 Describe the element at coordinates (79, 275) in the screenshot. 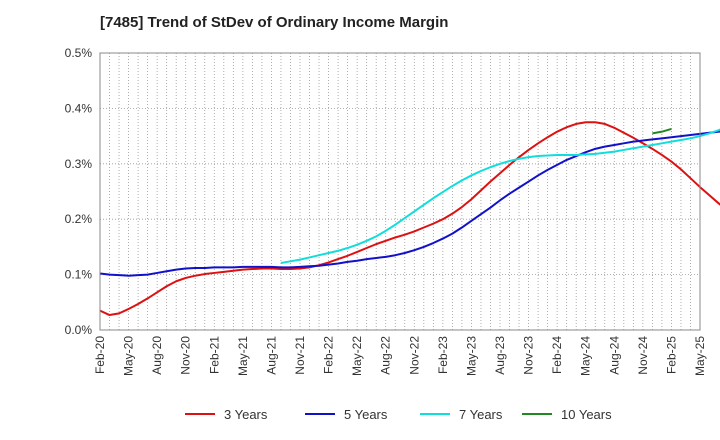

I see `y-tick-label: 0.1%` at that location.